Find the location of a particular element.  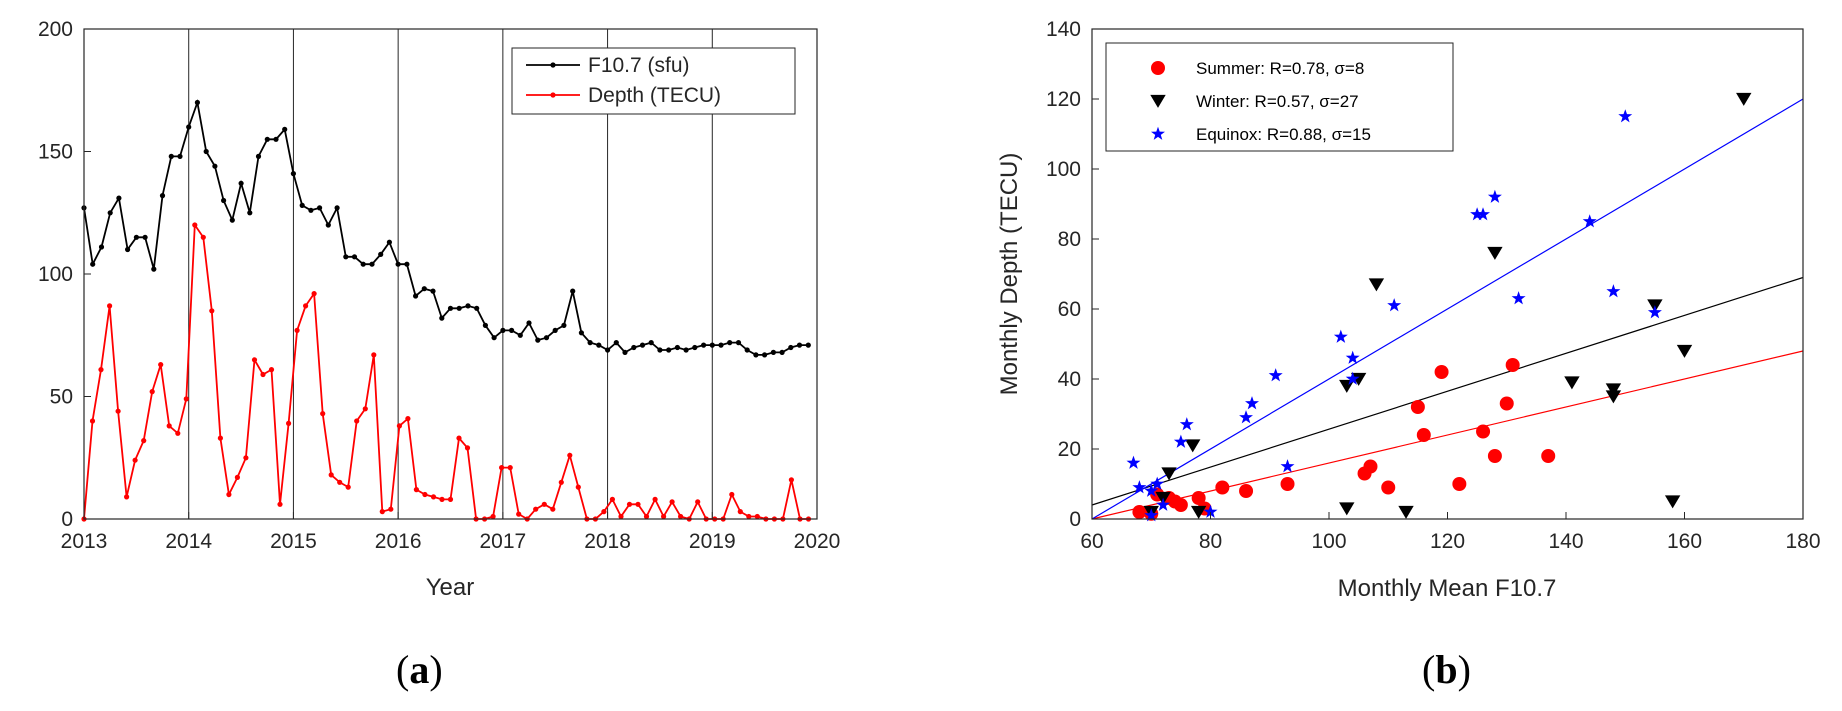

legend-entry-label: Summer: R=0.78, σ=8 is located at coordinates (1280, 68).